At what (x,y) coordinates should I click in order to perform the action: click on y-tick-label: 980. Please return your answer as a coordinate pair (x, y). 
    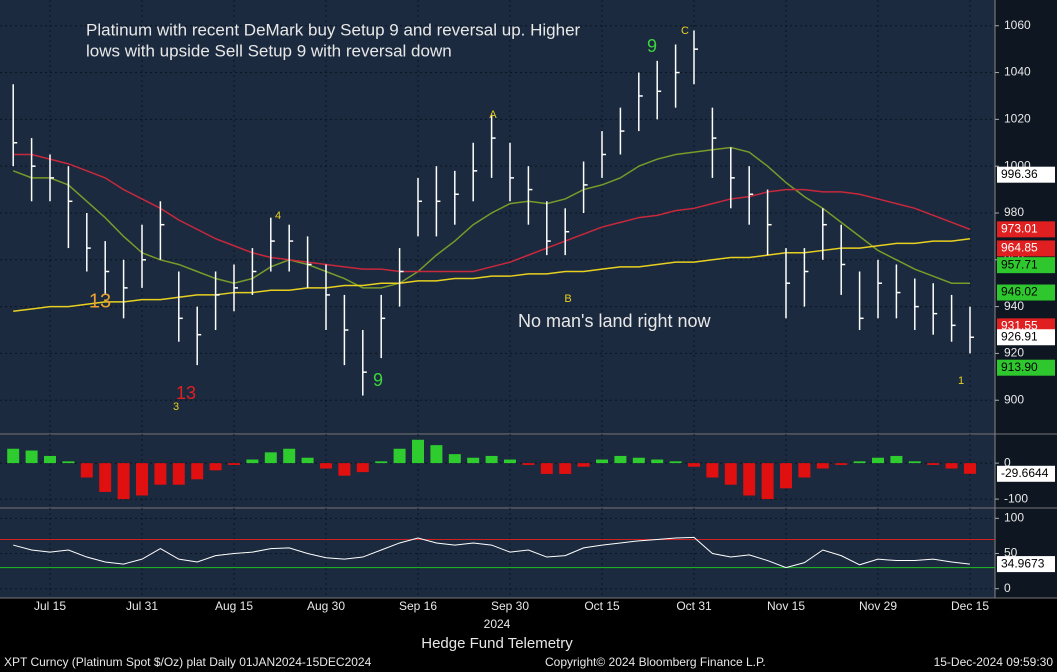
    Looking at the image, I should click on (1014, 212).